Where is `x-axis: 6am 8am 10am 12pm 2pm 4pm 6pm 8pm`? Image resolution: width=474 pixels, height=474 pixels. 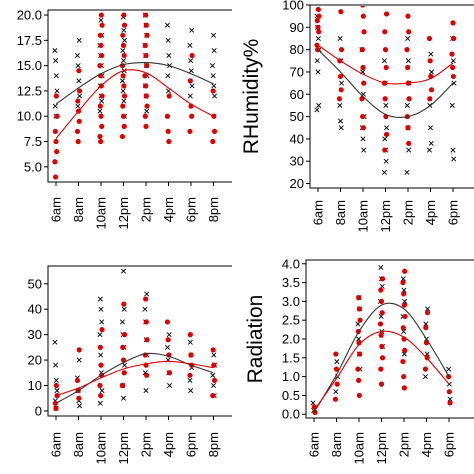
x-axis: 6am 8am 10am 12pm 2pm 4pm 6pm 8pm is located at coordinates (135, 440).